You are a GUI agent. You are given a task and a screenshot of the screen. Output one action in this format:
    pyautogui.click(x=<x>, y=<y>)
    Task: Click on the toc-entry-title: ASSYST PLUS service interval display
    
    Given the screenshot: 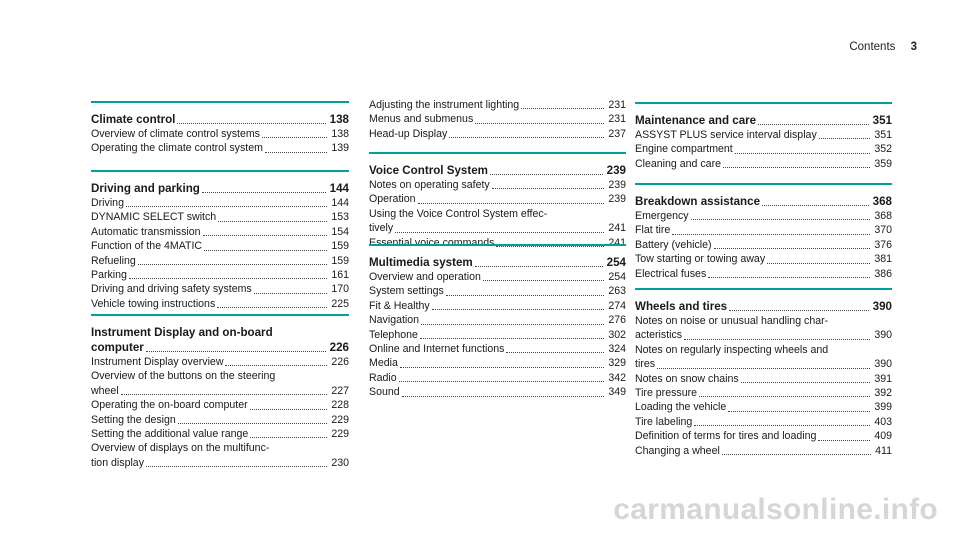 What is the action you would take?
    pyautogui.click(x=726, y=135)
    